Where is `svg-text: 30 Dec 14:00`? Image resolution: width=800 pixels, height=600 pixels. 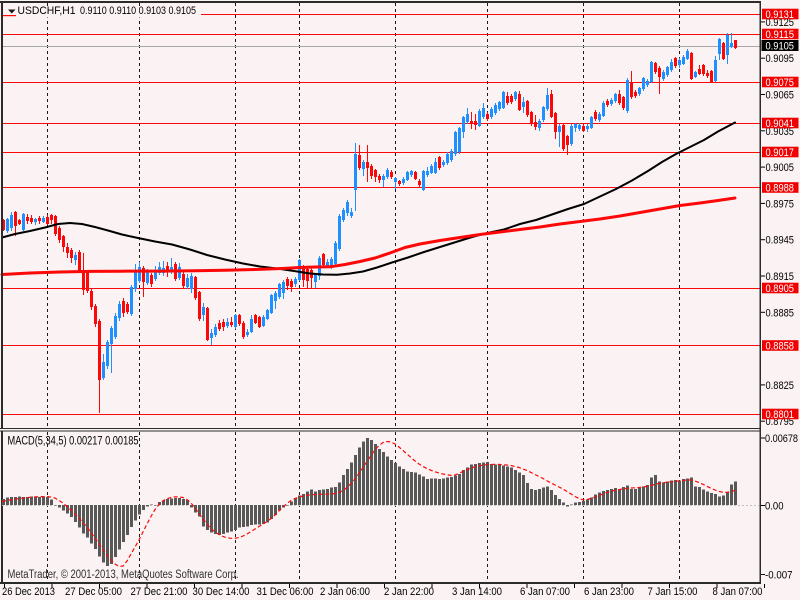 svg-text: 30 Dec 14:00 is located at coordinates (221, 592).